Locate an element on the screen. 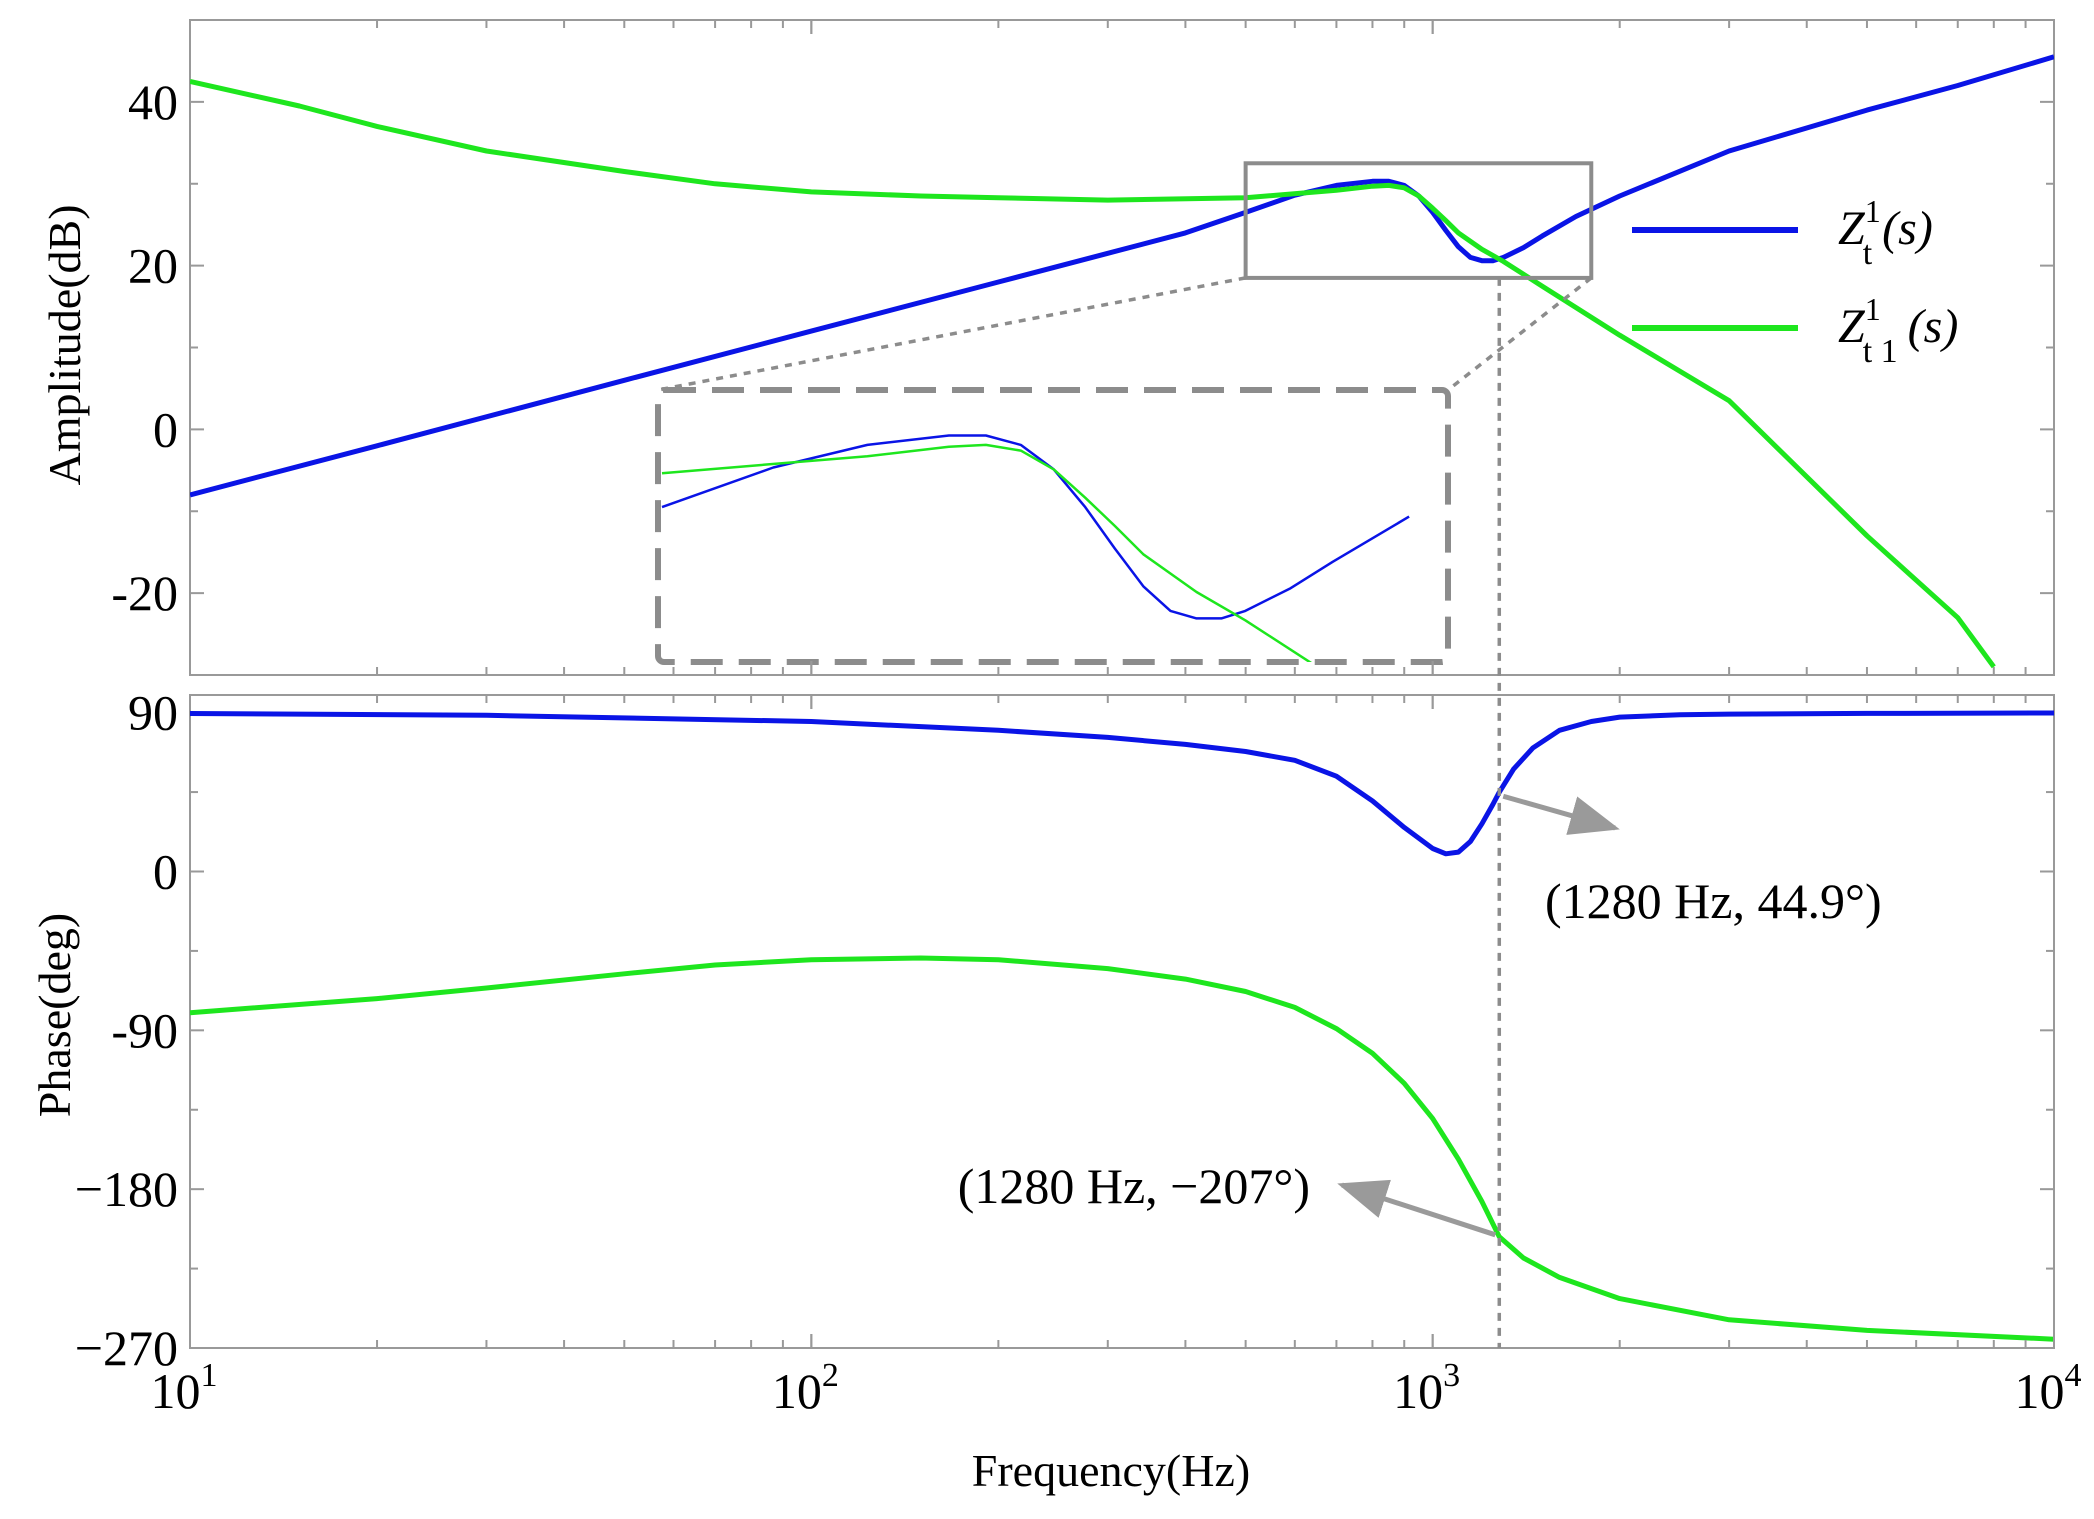 This screenshot has height=1519, width=2094. phase-series-zt1 is located at coordinates (1122, 783).